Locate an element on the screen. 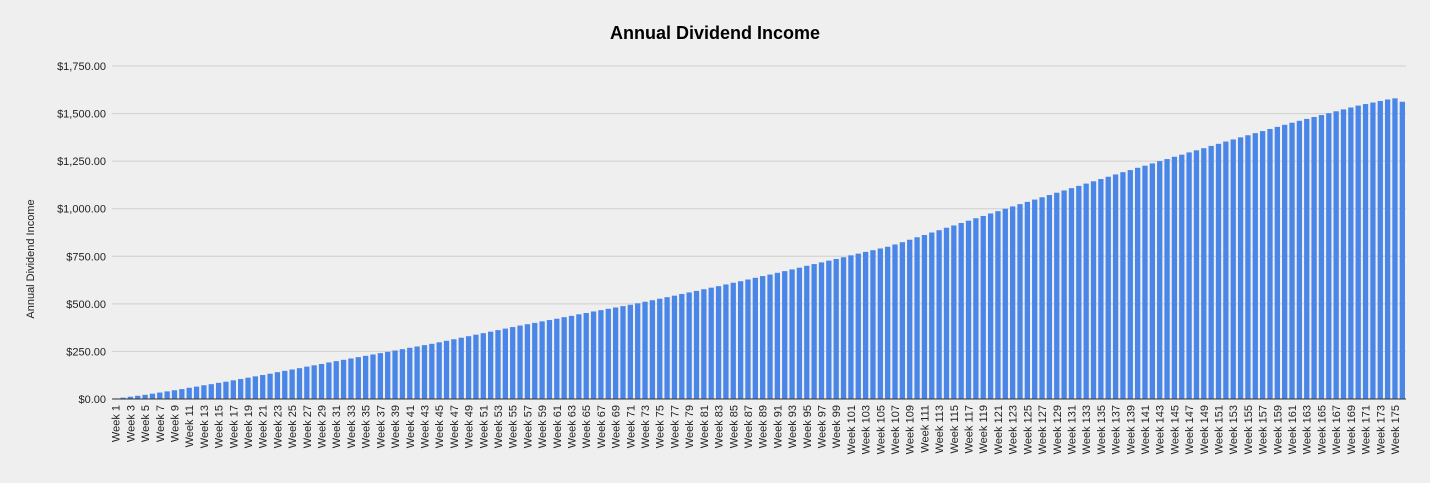 The image size is (1430, 483). x-tick-label: Week 43 is located at coordinates (425, 426).